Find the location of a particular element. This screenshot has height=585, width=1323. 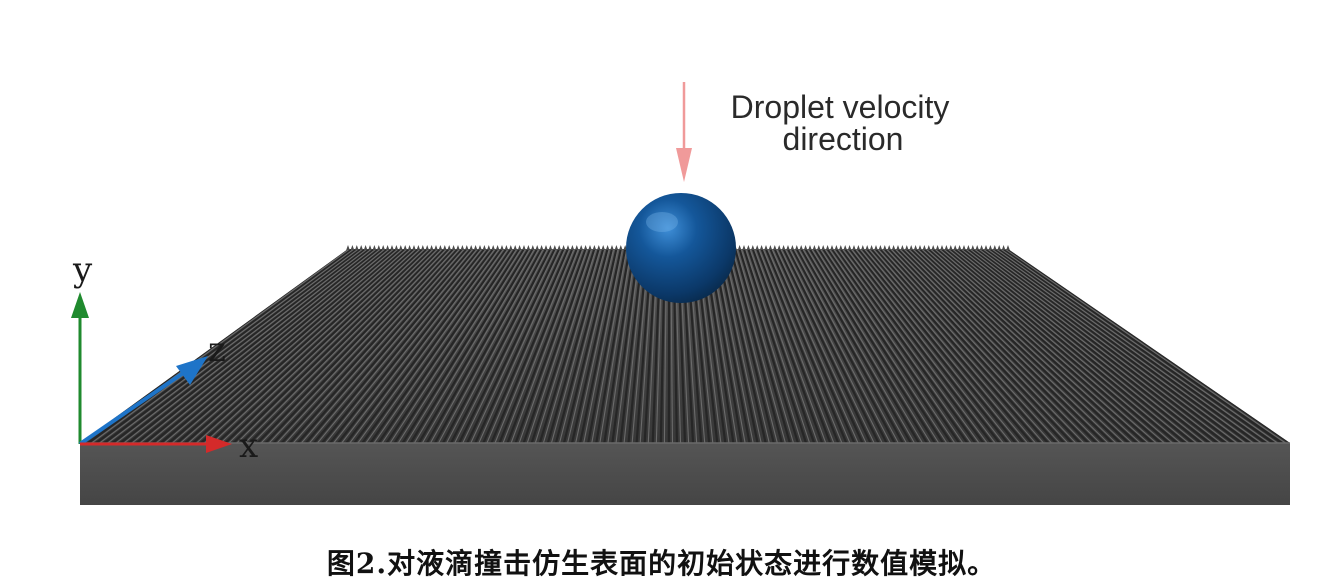

droplet-sphere is located at coordinates (681, 248).